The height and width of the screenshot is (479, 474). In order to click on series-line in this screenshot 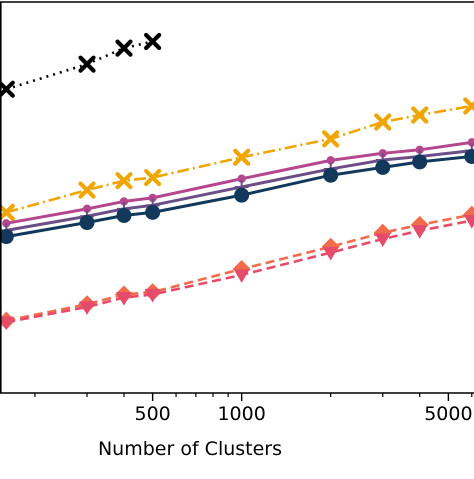, I will do `click(79, 65)`.